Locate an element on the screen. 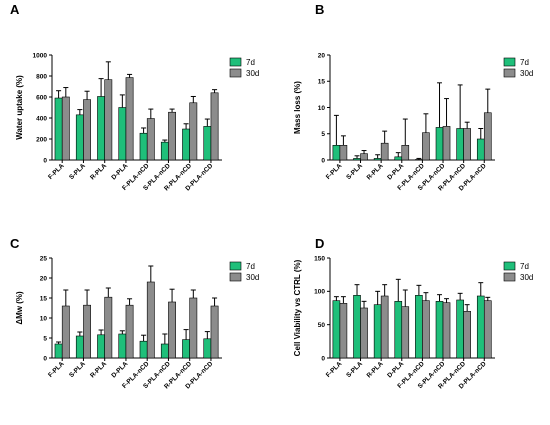  panel-letter: B is located at coordinates (319, 9).